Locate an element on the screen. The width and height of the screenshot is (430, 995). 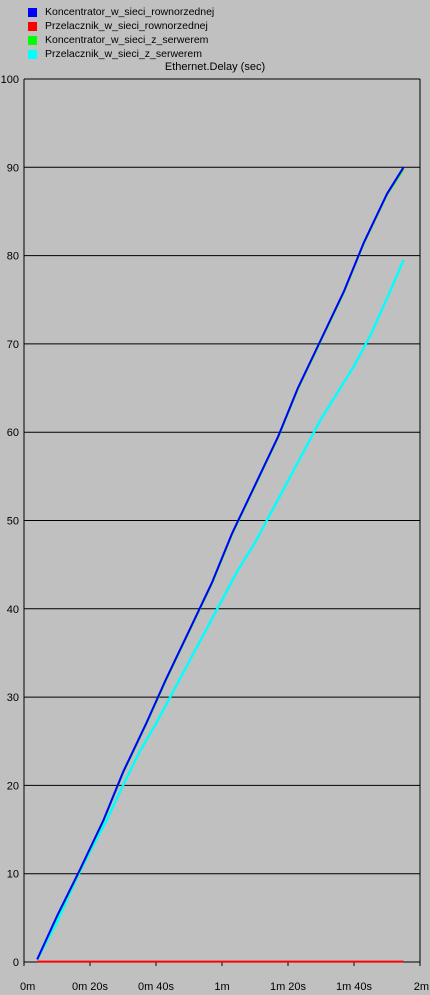
y-tick-label: 20 is located at coordinates (13, 786).